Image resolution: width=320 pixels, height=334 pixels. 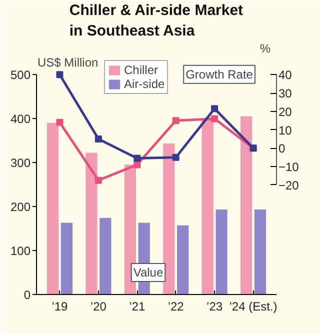 I want to click on y-tick-label: 0, so click(x=27, y=295).